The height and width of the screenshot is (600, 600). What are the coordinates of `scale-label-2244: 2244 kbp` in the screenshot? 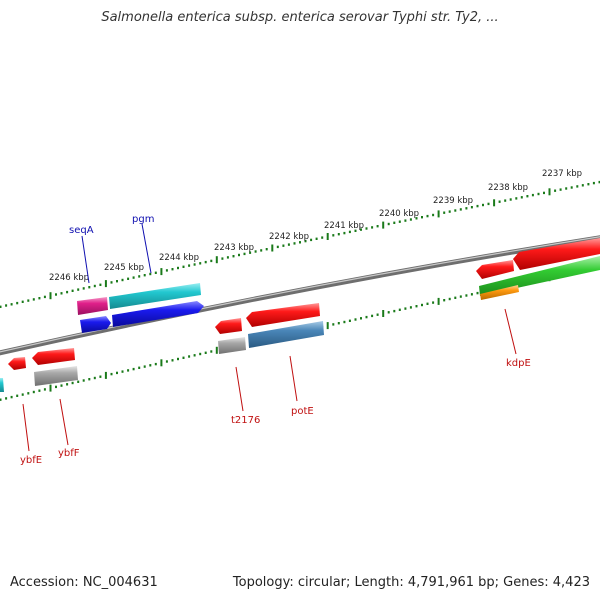 It's located at (179, 258).